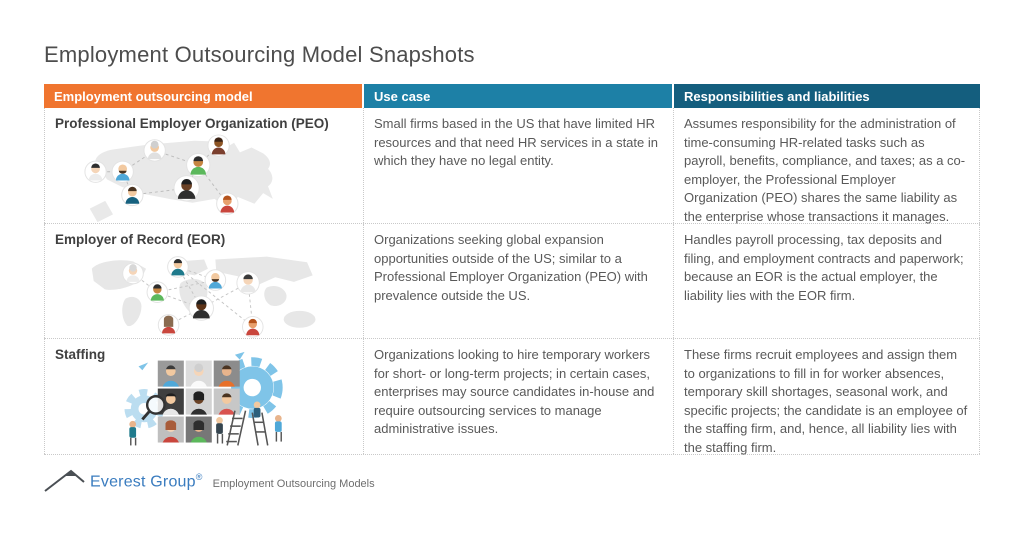 The height and width of the screenshot is (536, 1024). Describe the element at coordinates (293, 483) in the screenshot. I see `footer-caption: Employment Outsourcing Models` at that location.